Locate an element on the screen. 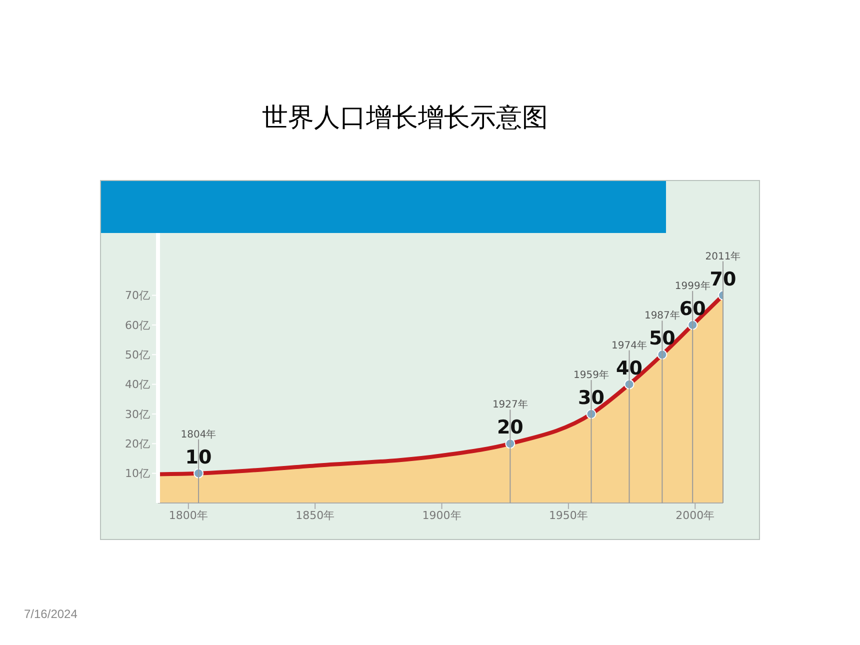 The image size is (860, 645). x-tick-label: 2000年 is located at coordinates (695, 515).